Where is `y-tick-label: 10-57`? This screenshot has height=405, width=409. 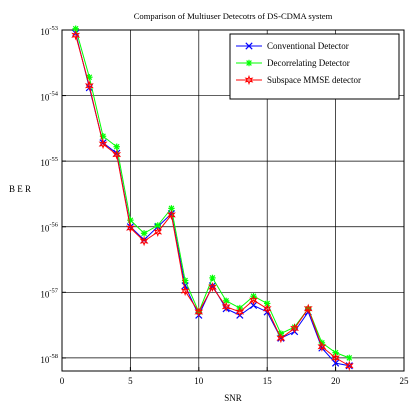
y-tick-label: 10-57 is located at coordinates (49, 293).